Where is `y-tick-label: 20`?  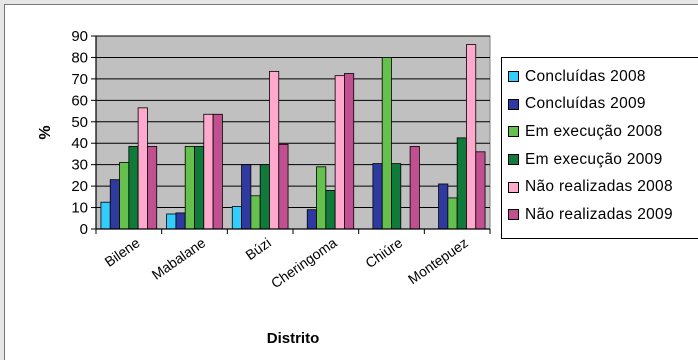 y-tick-label: 20 is located at coordinates (79, 186).